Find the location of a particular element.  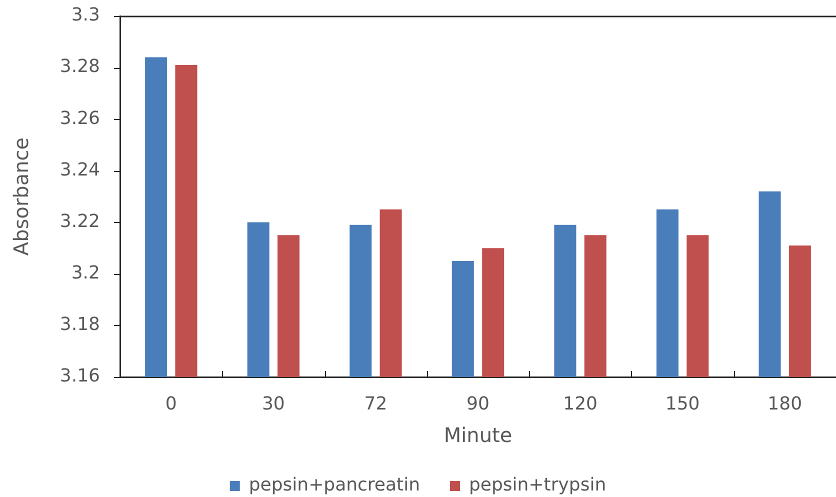

y-tick-label: 3.26 is located at coordinates (80, 118).